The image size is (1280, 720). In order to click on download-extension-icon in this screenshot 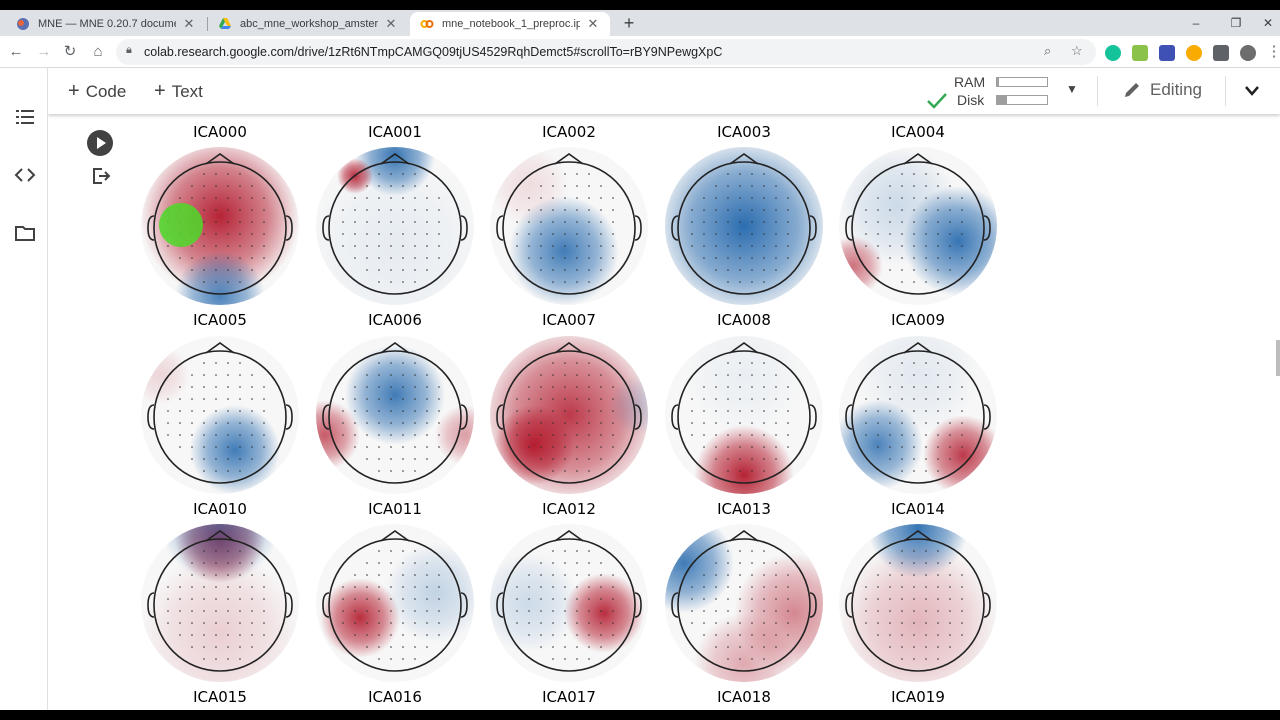, I will do `click(1140, 53)`.